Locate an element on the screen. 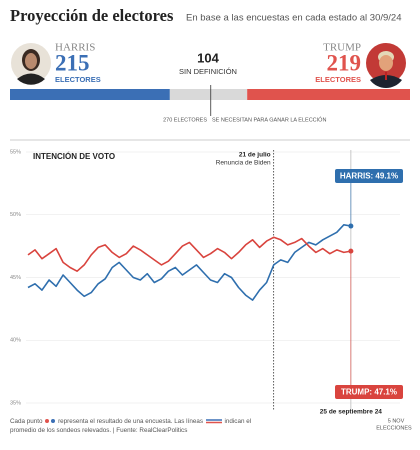 Image resolution: width=420 pixels, height=450 pixels. end-note: ELECCIONES is located at coordinates (394, 428).